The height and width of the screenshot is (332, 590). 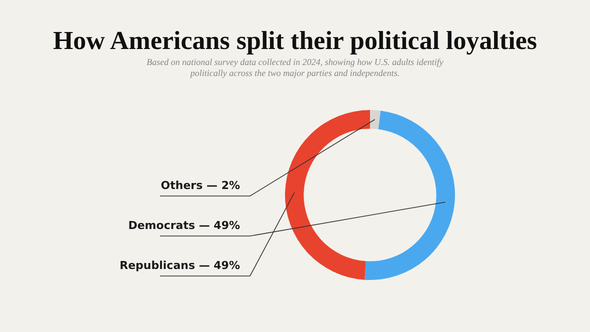 What do you see at coordinates (295, 68) in the screenshot?
I see `chart-subtitle: Based on national survey data collected in 2024, showing how U.S. adults identify politically across the two major parties and independents.` at bounding box center [295, 68].